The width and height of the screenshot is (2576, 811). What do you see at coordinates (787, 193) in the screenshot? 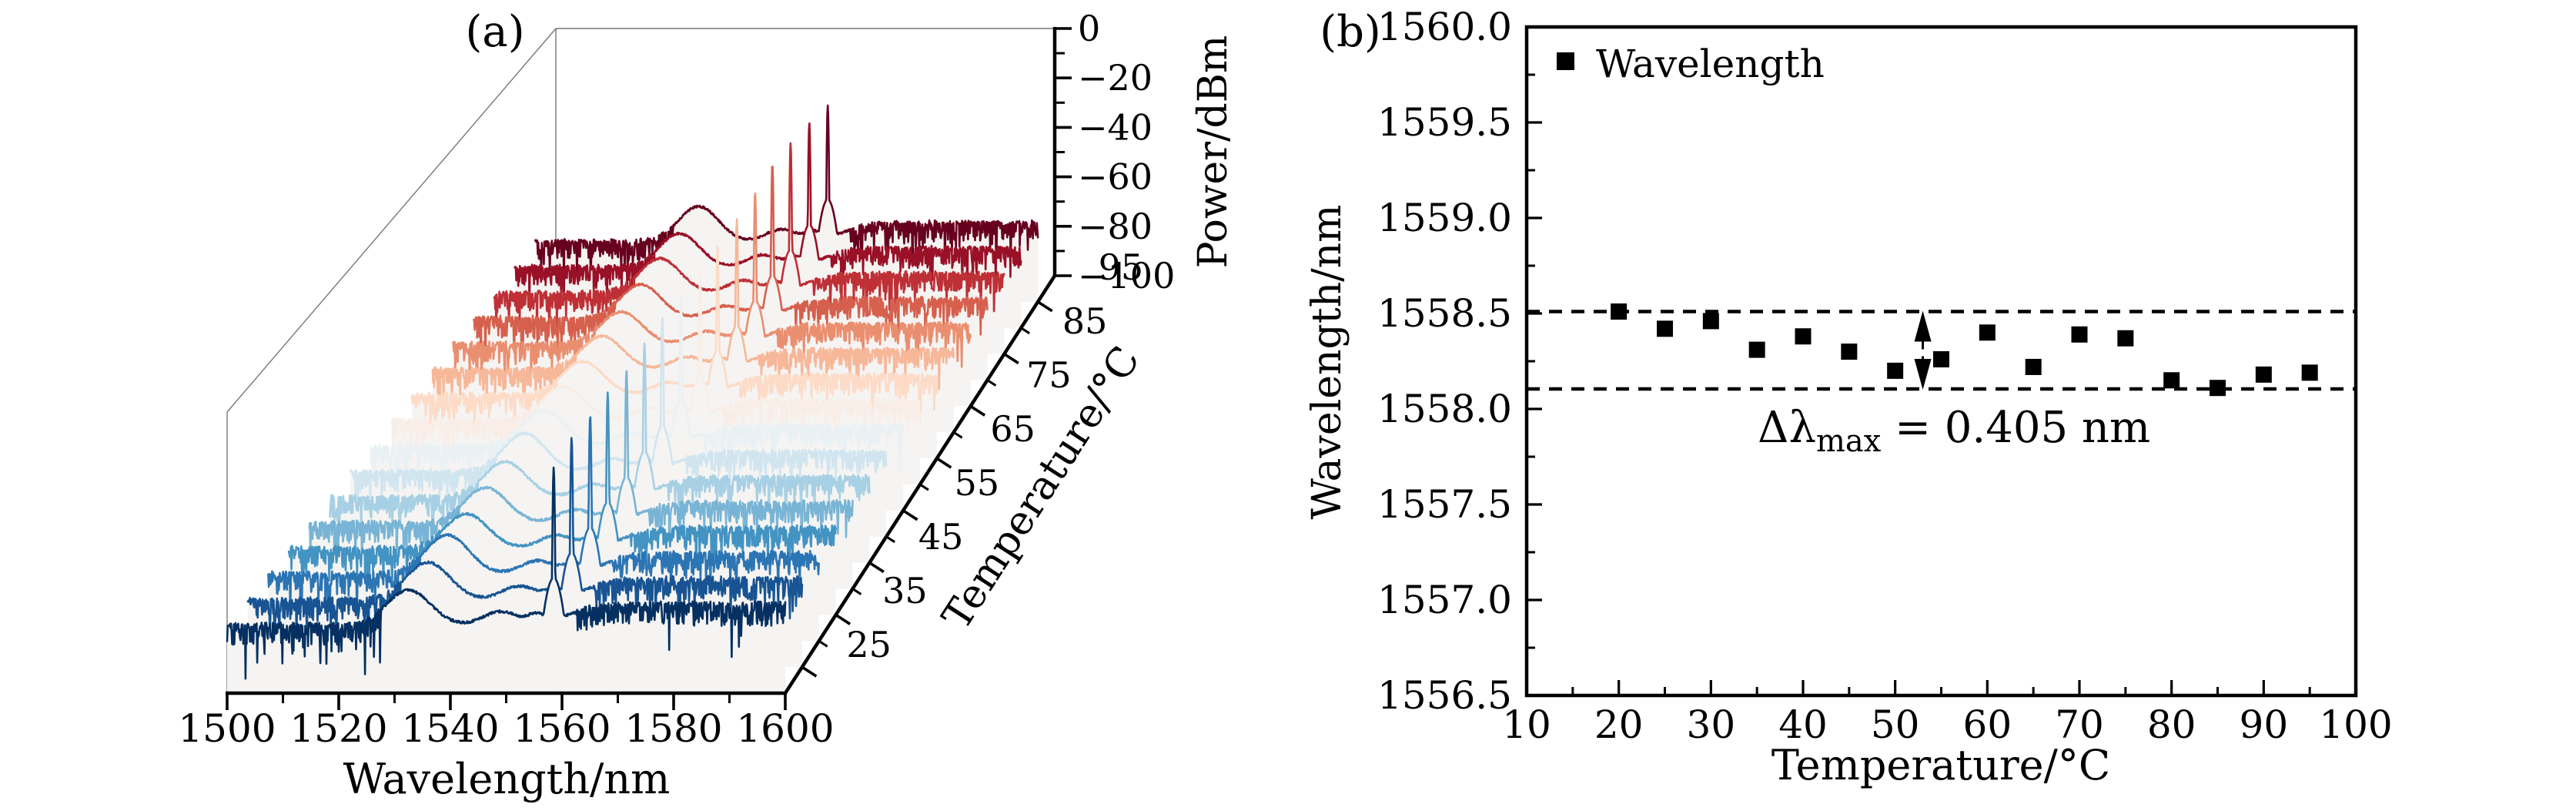
I see `spectrum-curve-95C` at bounding box center [787, 193].